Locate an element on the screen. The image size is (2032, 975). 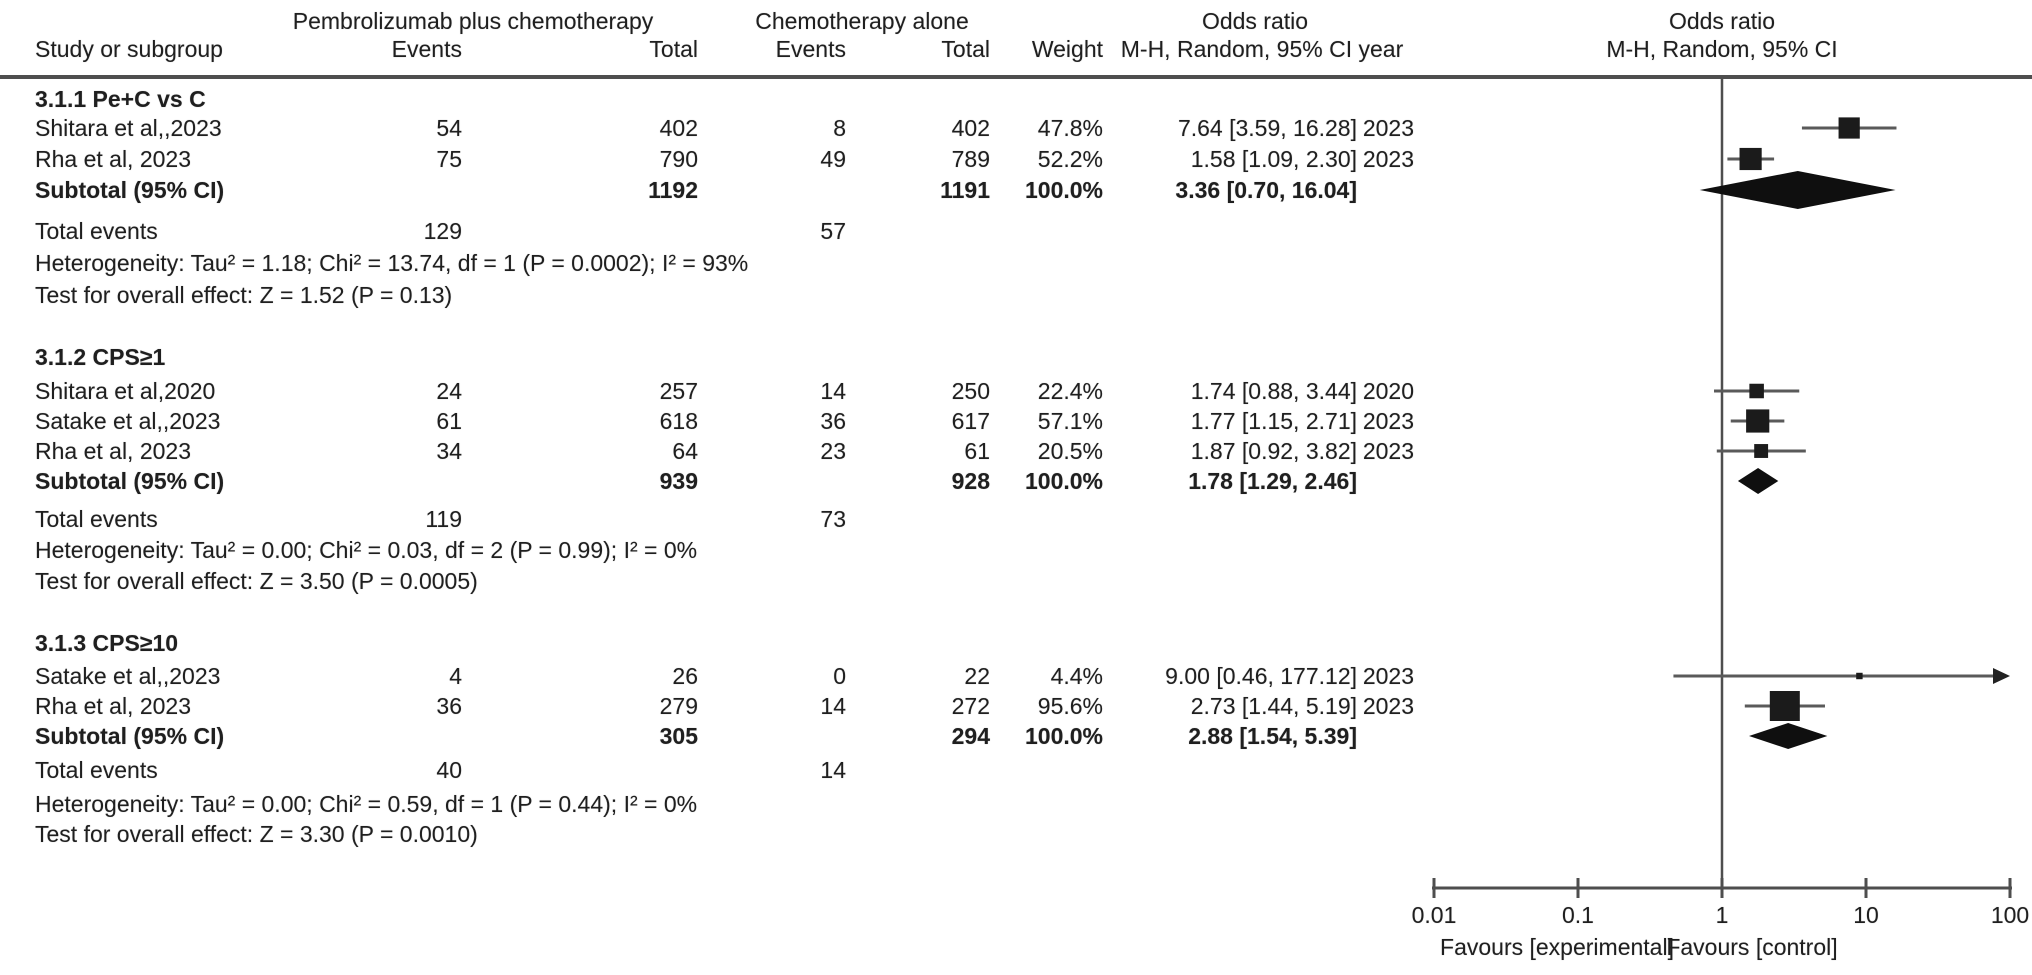
events-control: 36 is located at coordinates (833, 421).